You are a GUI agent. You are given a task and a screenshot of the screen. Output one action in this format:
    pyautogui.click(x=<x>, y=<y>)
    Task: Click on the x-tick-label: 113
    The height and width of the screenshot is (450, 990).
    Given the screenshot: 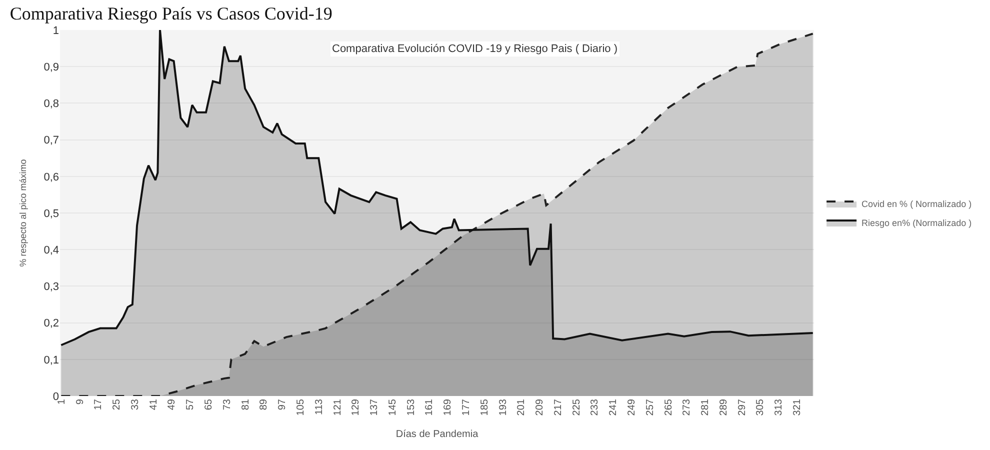 What is the action you would take?
    pyautogui.click(x=319, y=406)
    